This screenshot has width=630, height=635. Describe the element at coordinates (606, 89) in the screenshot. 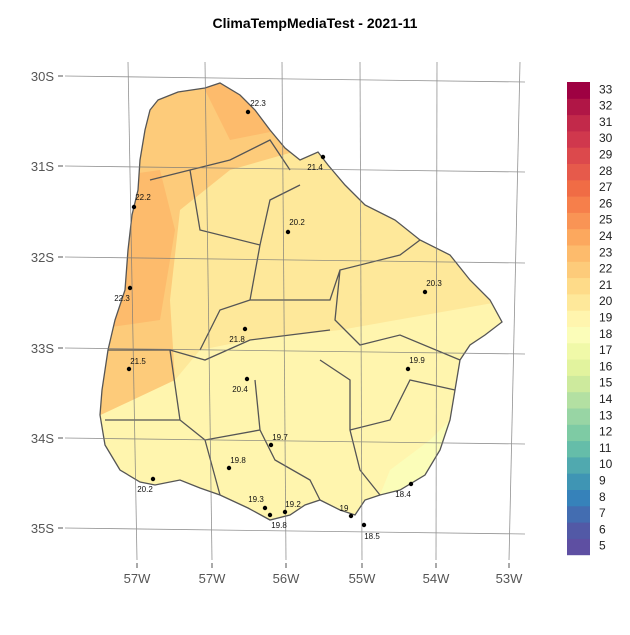

I see `legend-label: 33` at that location.